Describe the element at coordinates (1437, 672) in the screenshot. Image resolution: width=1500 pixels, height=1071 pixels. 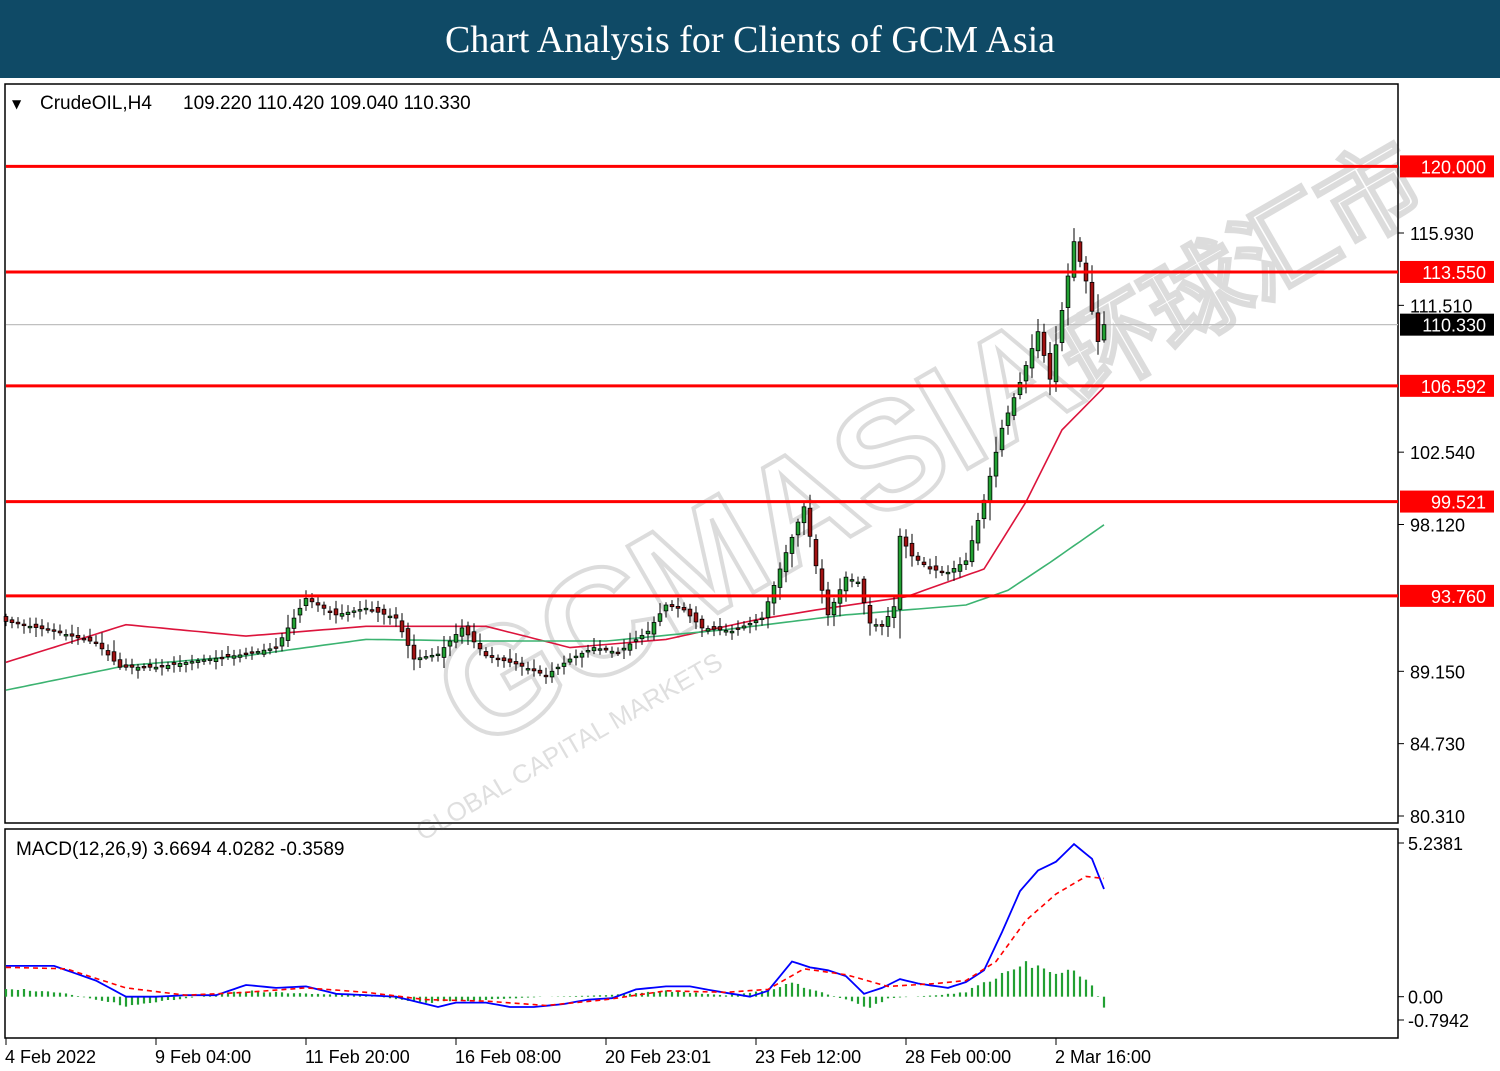
I see `y-tick-label: 89.150` at that location.